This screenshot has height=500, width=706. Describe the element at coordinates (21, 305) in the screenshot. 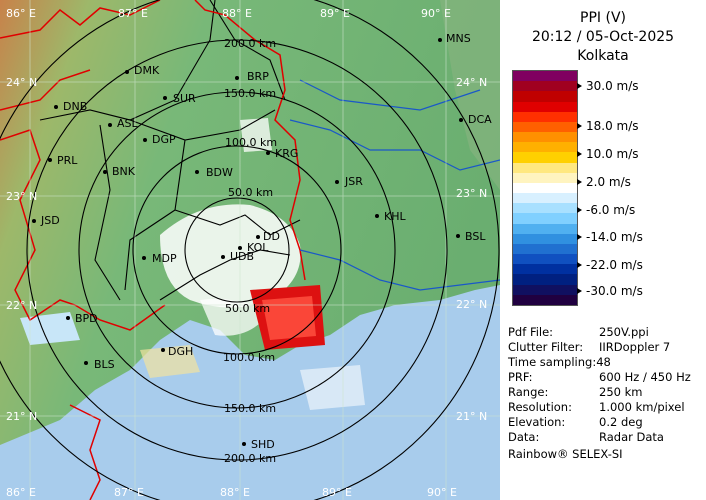

I see `lat-label-22-left: 22° N` at that location.